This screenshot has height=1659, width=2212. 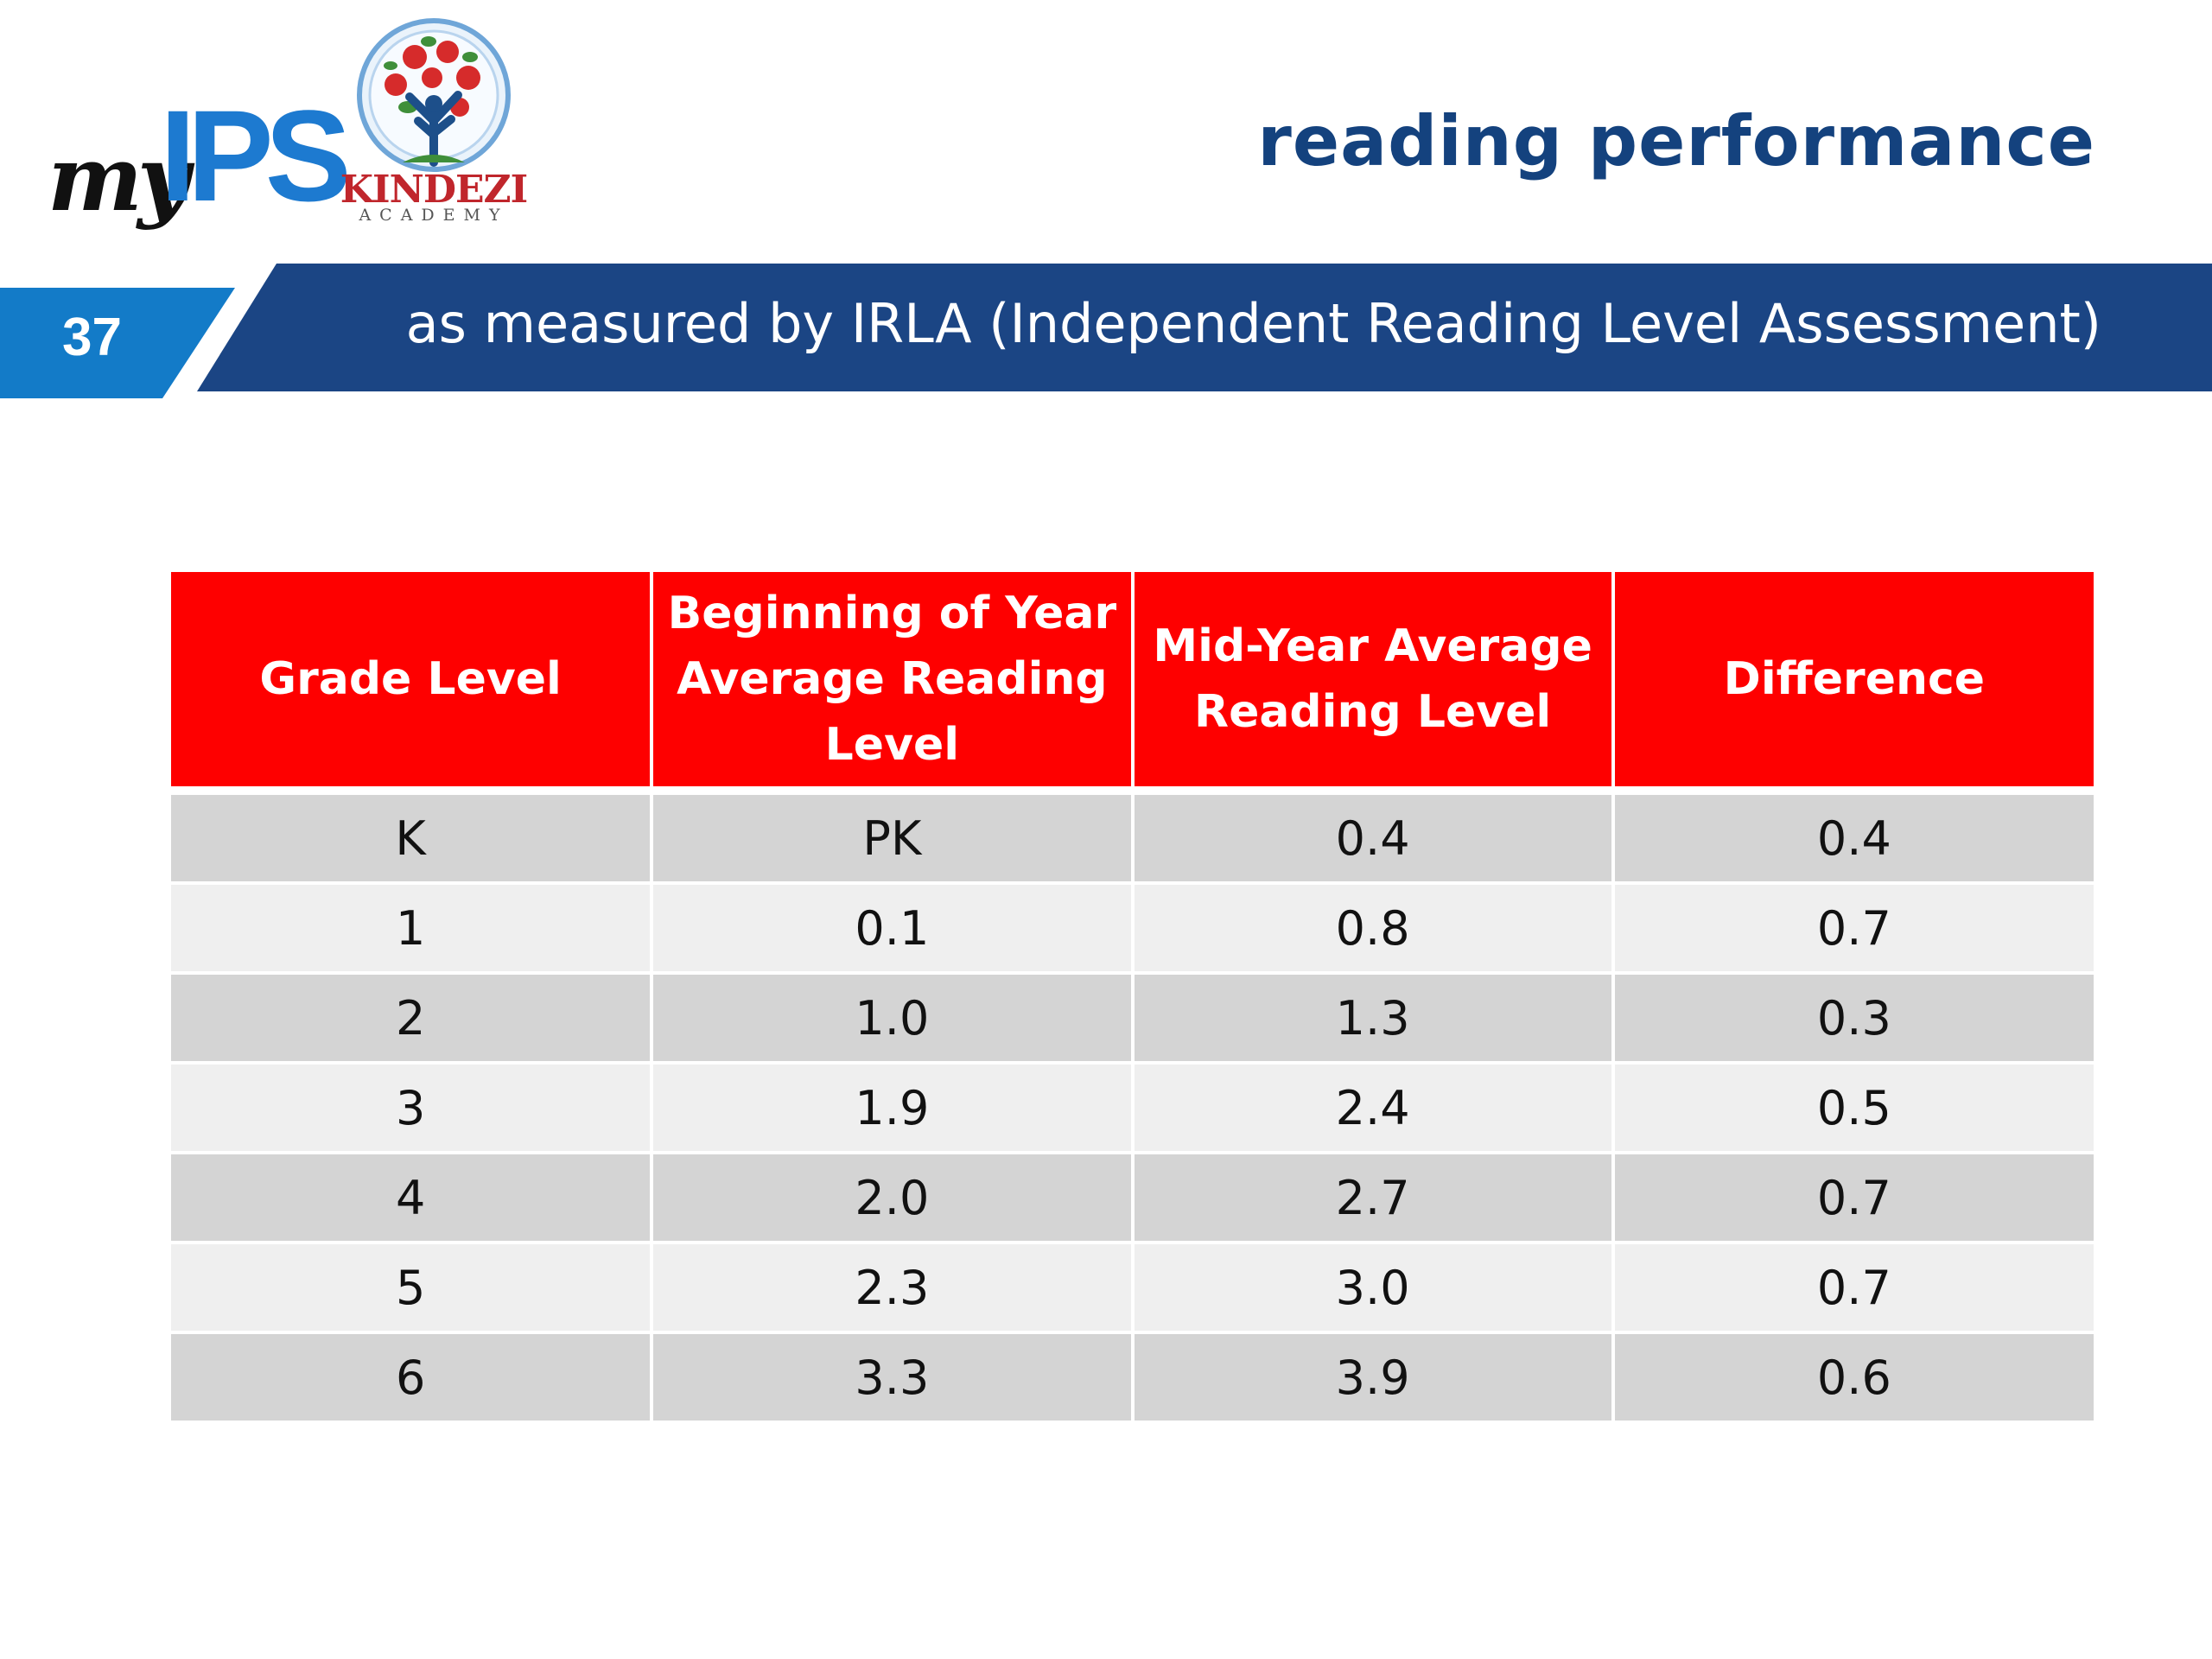 What do you see at coordinates (412, 1019) in the screenshot?
I see `cell-grade: 2` at bounding box center [412, 1019].